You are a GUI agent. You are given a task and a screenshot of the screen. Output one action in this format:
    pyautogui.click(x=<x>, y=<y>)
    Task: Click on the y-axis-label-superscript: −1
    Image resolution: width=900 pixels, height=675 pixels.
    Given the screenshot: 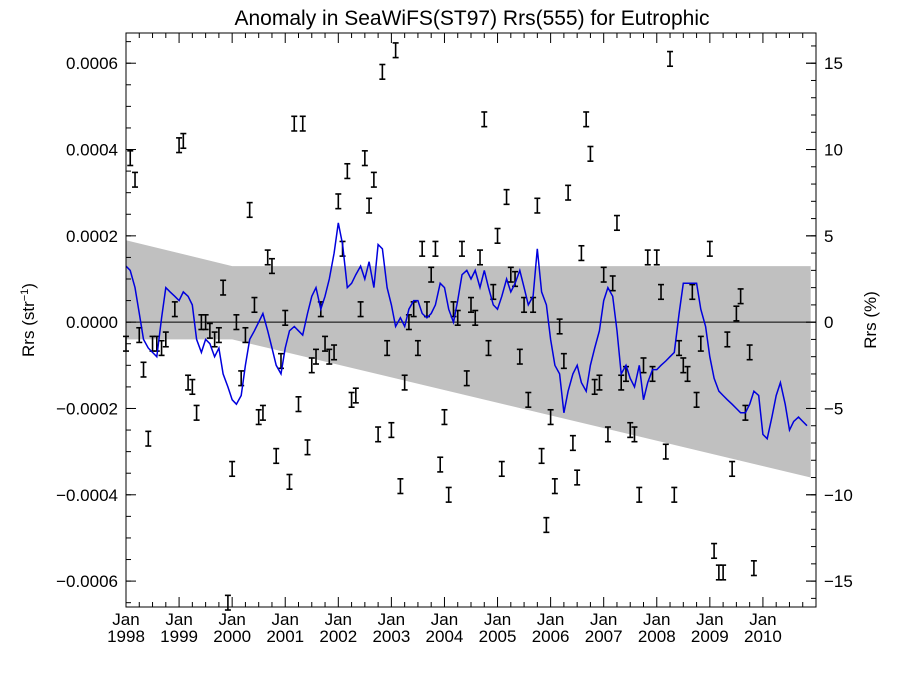 What is the action you would take?
    pyautogui.click(x=25, y=295)
    